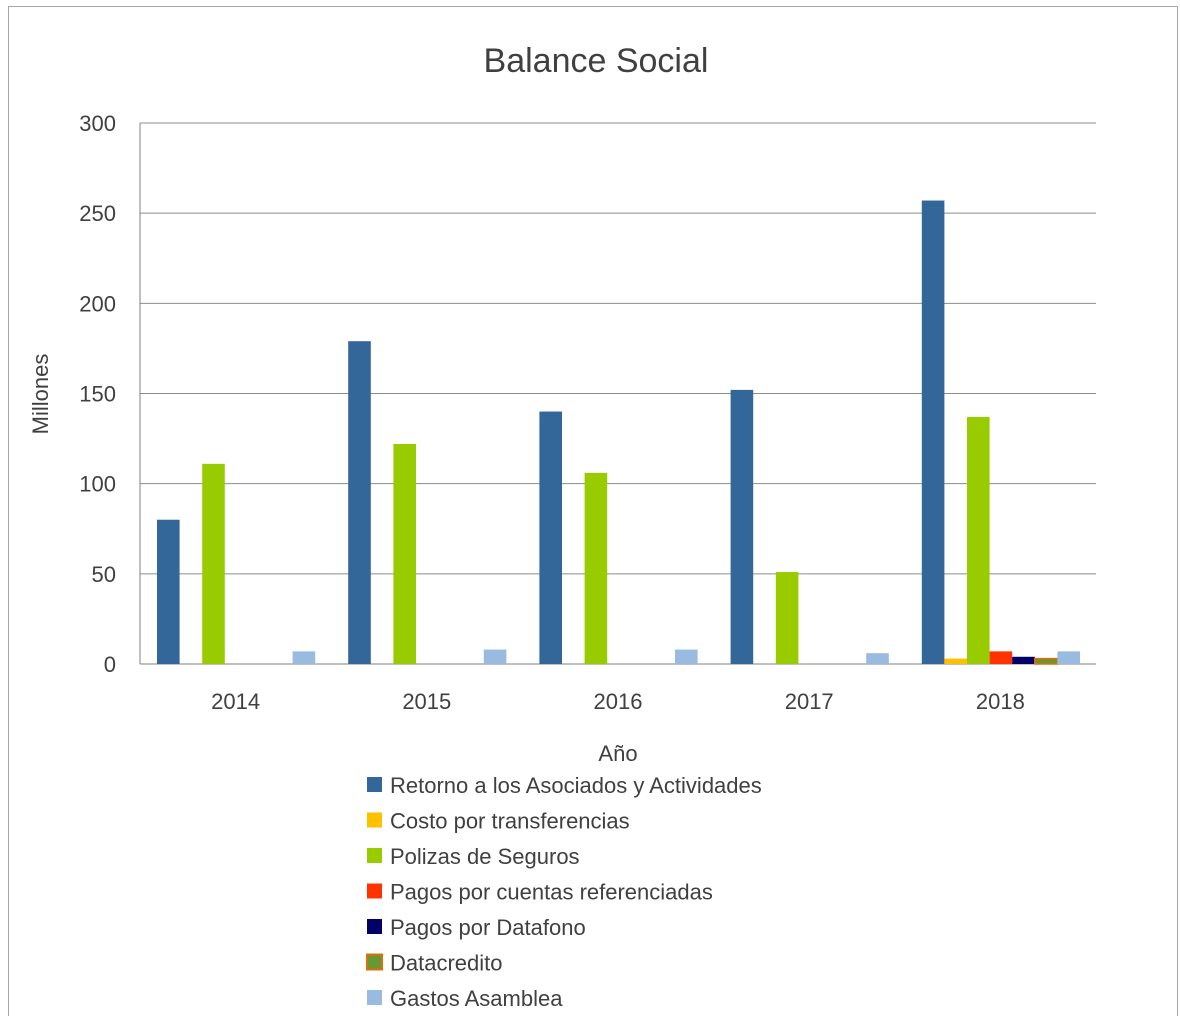 The height and width of the screenshot is (1016, 1180). Describe the element at coordinates (104, 574) in the screenshot. I see `y-tick-label: 50` at that location.